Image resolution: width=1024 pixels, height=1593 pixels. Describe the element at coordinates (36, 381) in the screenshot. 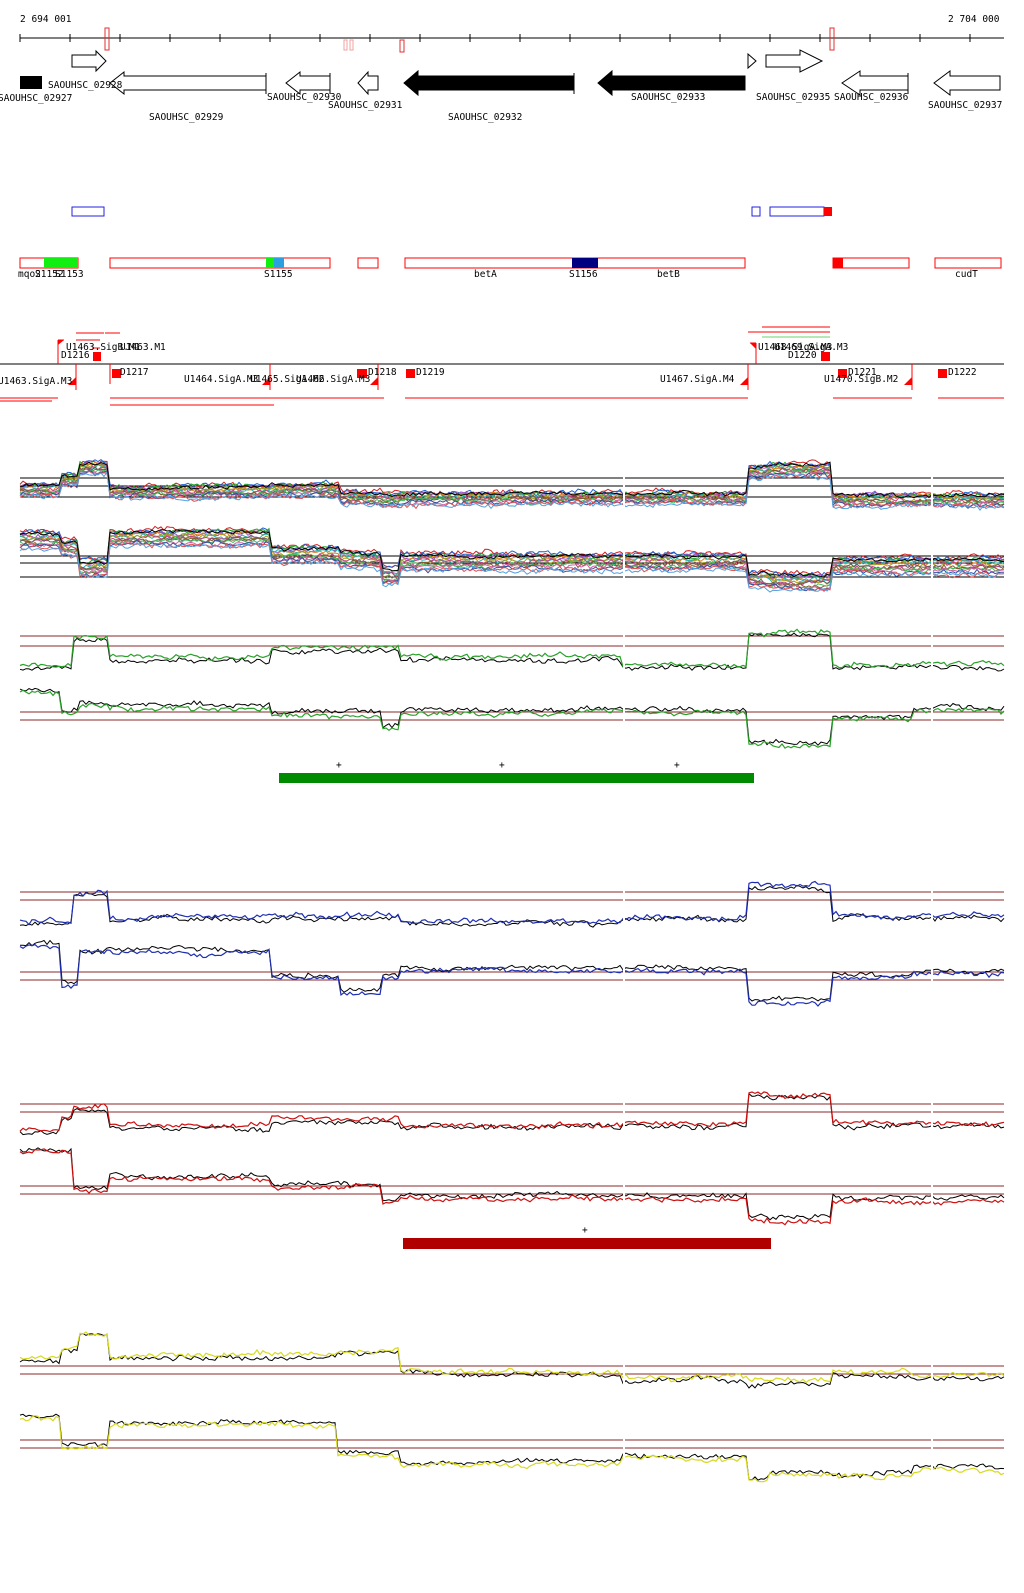

I see `transcript-label: U1463.SigA.M3` at that location.